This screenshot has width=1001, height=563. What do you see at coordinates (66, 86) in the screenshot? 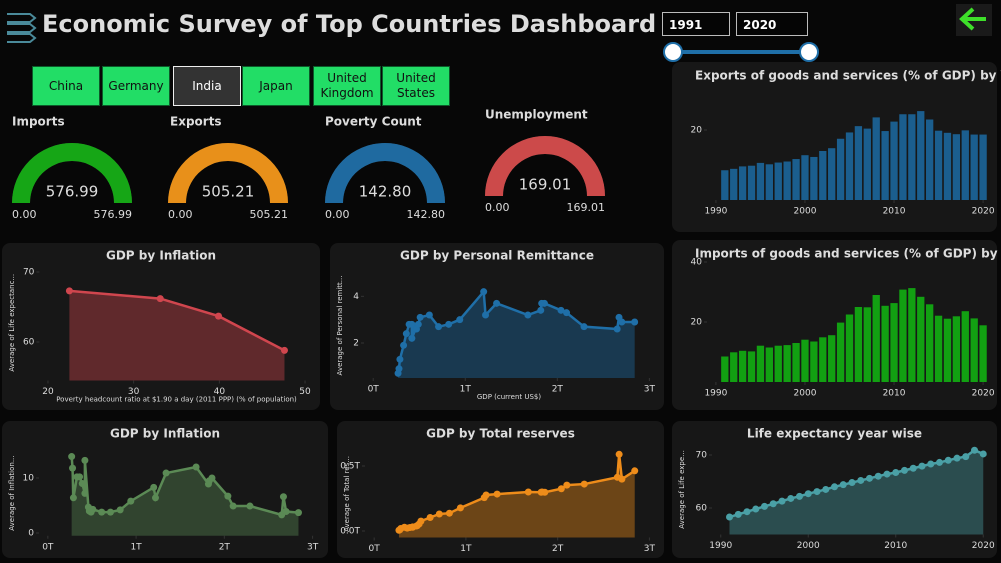
I see `country-button: China` at bounding box center [66, 86].